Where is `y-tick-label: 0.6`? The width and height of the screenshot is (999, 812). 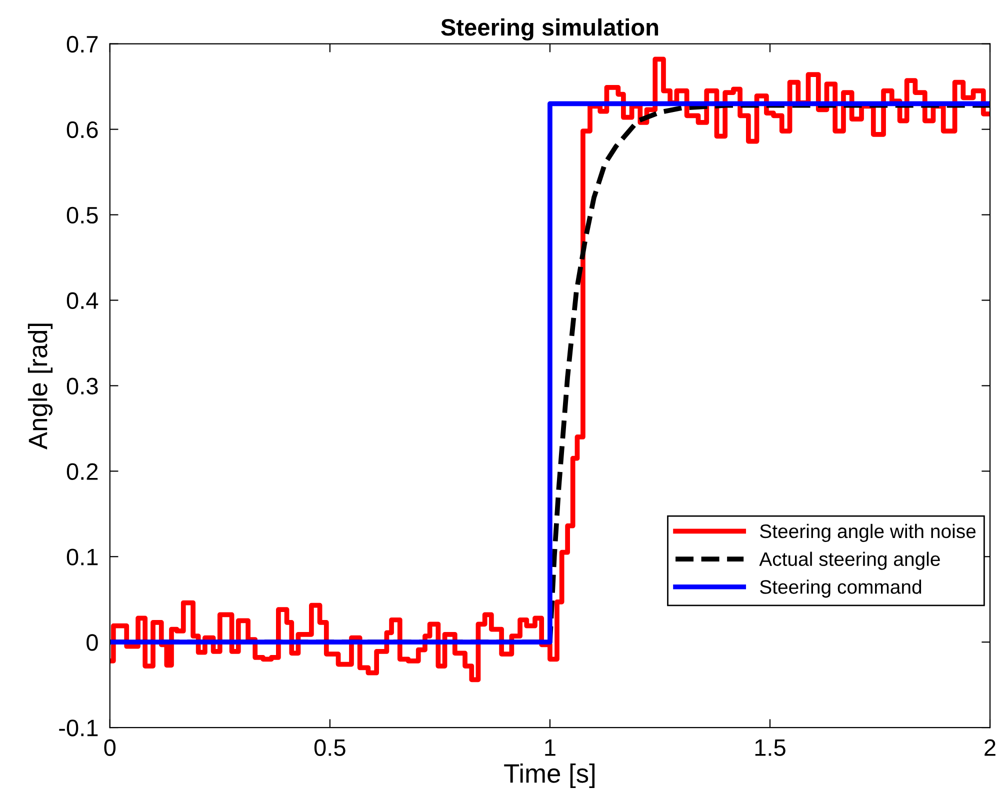
y-tick-label: 0.6 is located at coordinates (82, 129).